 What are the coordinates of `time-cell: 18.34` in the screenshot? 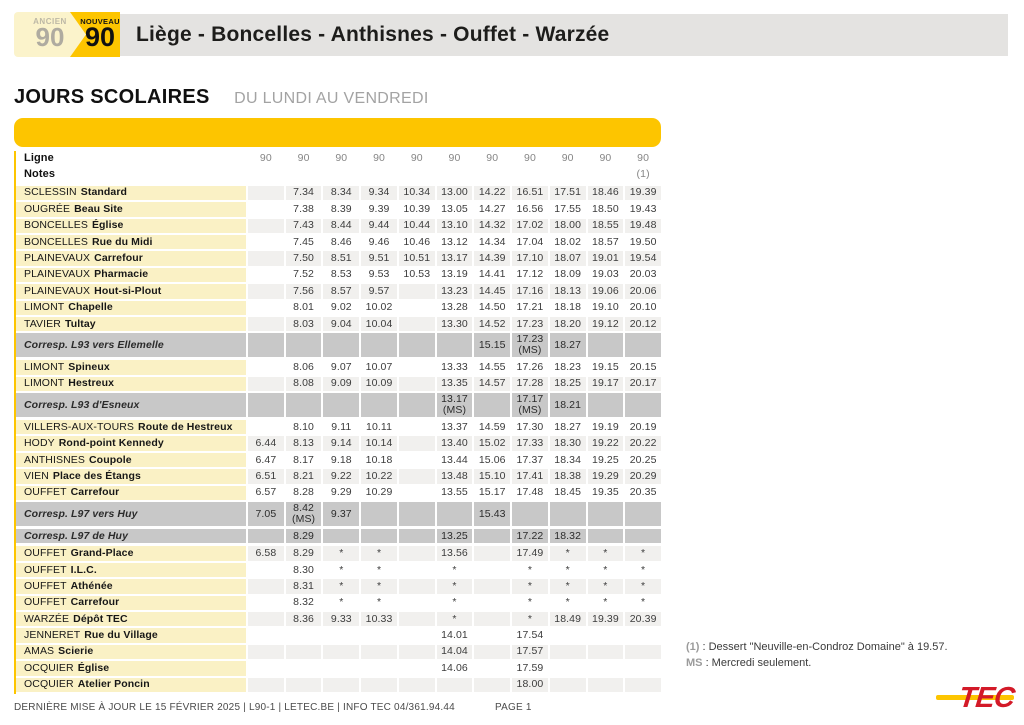 It's located at (568, 459).